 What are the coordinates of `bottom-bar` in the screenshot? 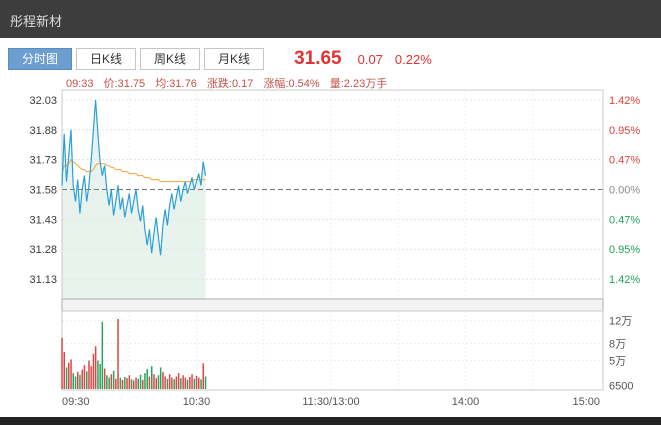 It's located at (330, 421).